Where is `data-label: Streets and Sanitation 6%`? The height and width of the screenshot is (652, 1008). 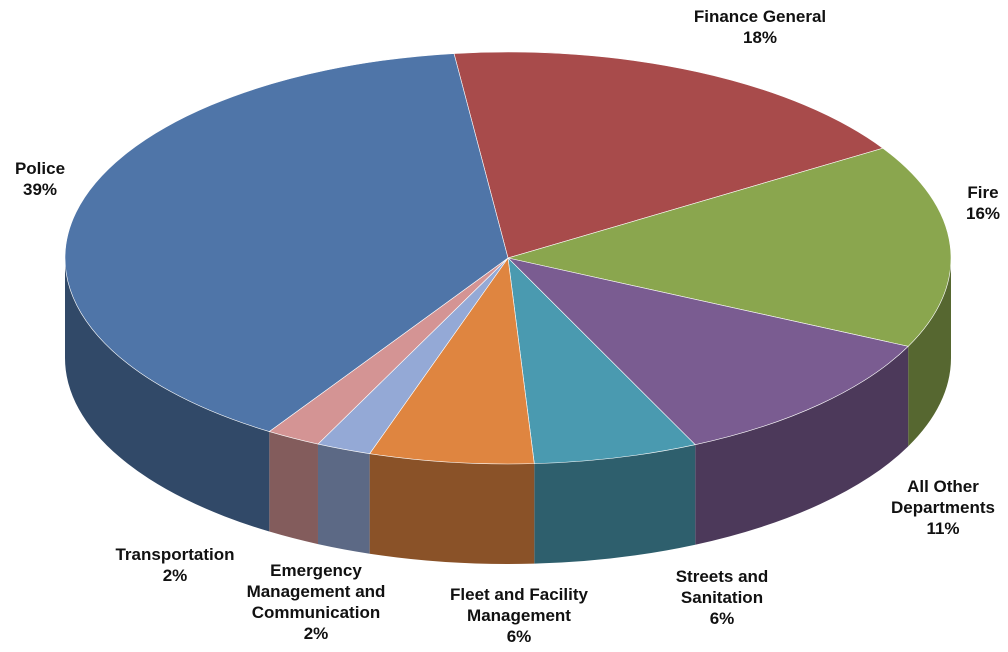 data-label: Streets and Sanitation 6% is located at coordinates (722, 597).